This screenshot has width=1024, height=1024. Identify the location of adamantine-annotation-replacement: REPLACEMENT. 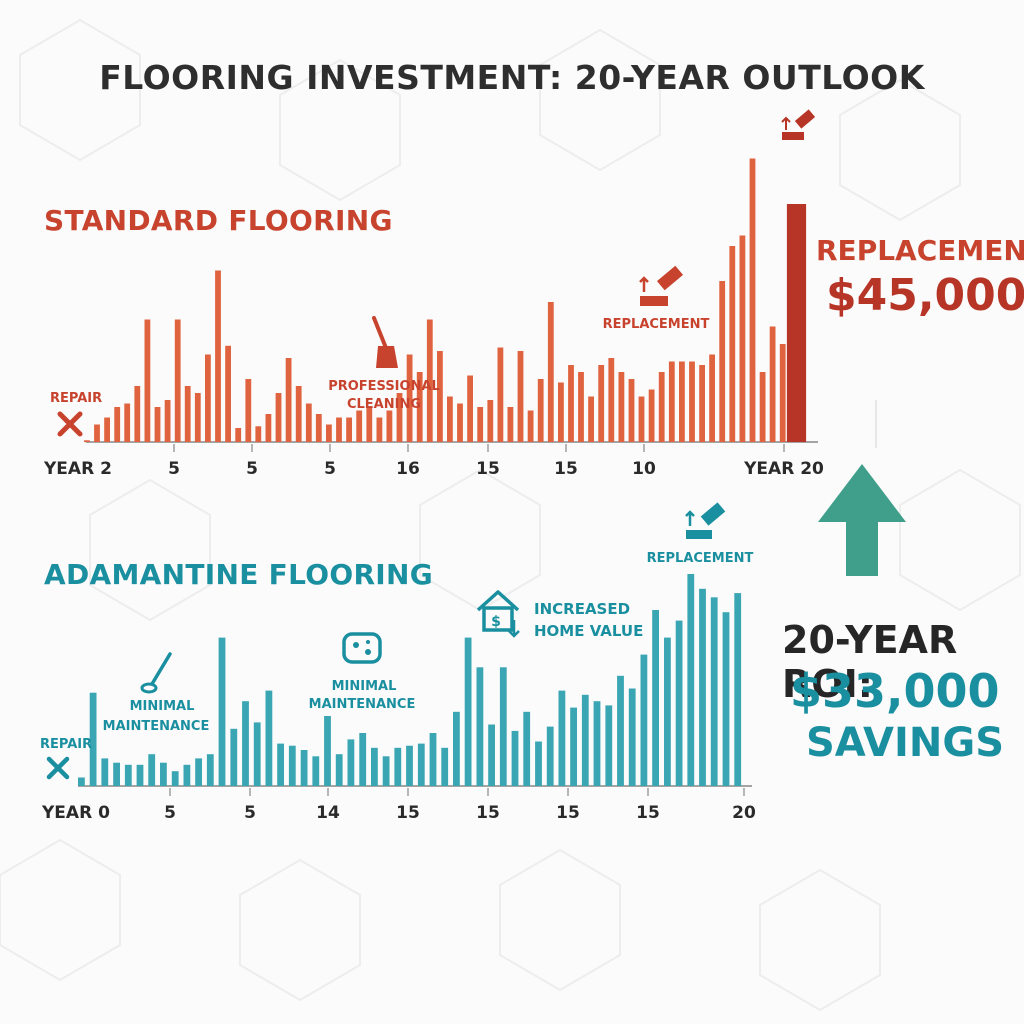
(700, 558).